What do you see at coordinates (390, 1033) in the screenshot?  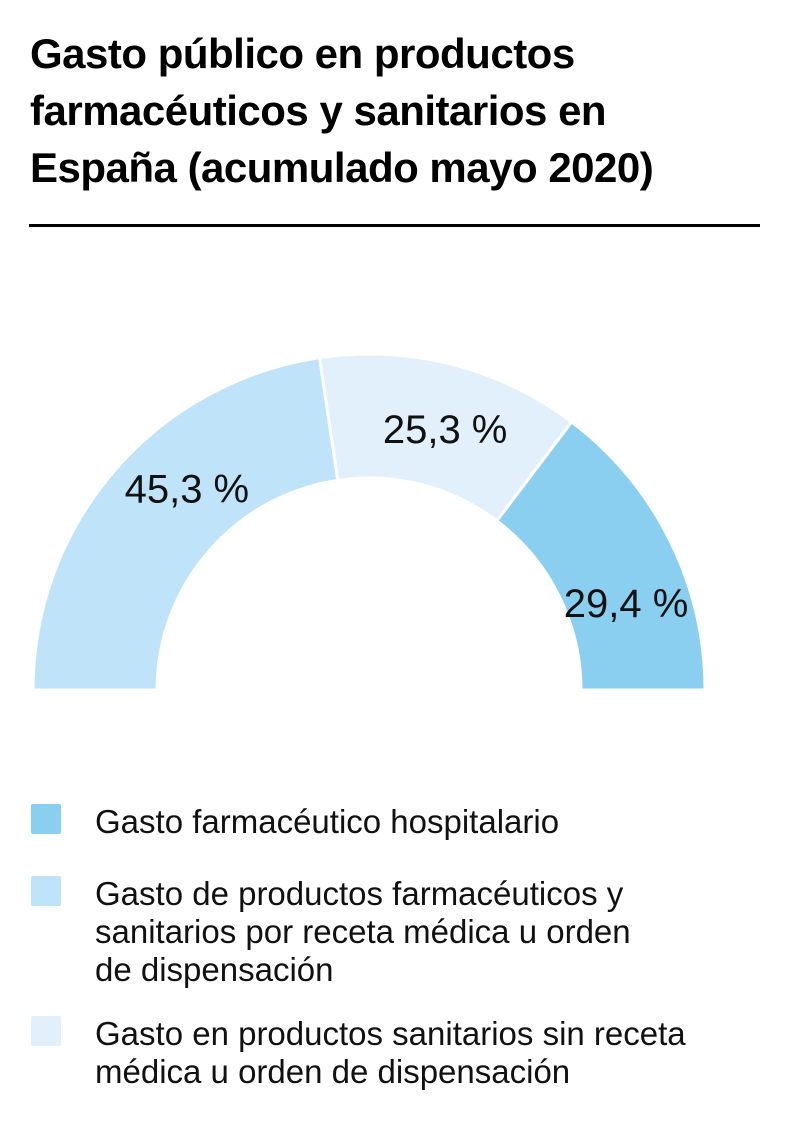 I see `legend-label-line: Gasto en productos sanitarios sin receta` at bounding box center [390, 1033].